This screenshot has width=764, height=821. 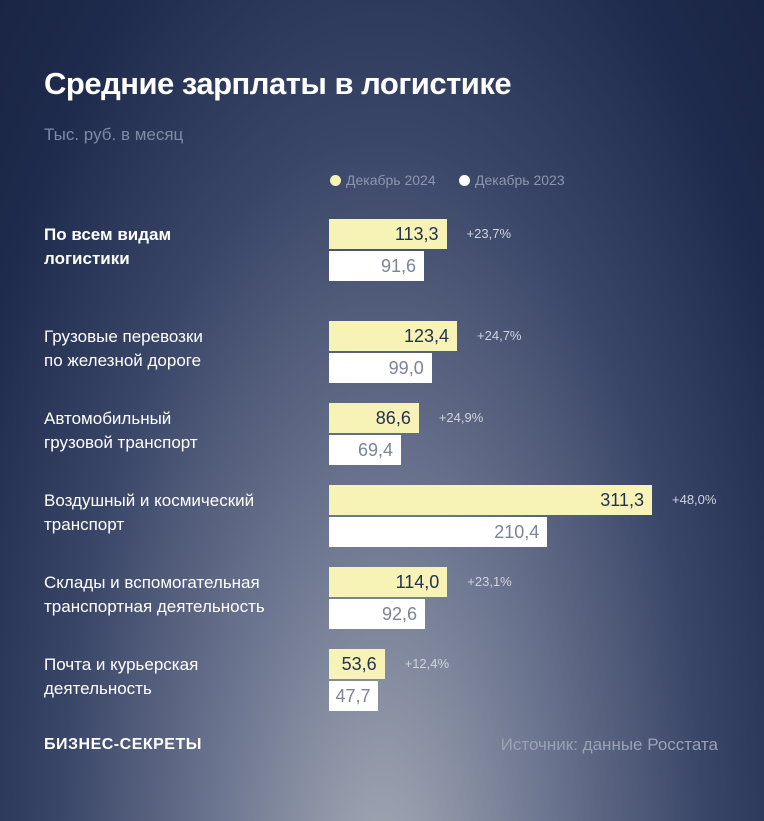 I want to click on category-label: Автомобильный грузовой транспорт, so click(x=121, y=430).